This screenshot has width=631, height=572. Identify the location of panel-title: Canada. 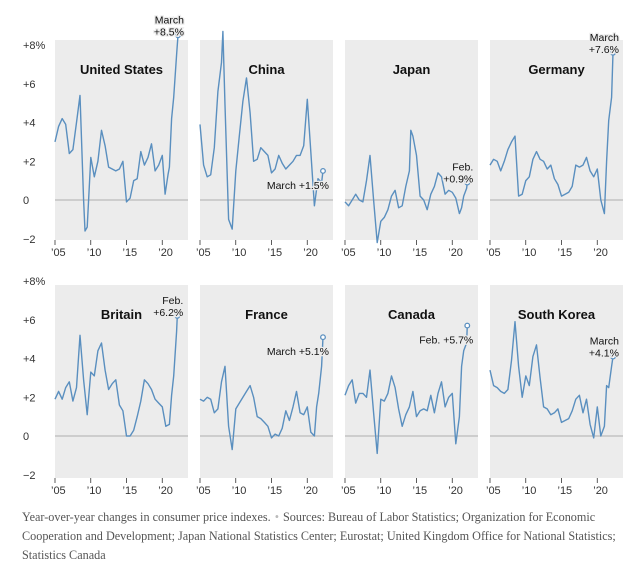
(412, 314).